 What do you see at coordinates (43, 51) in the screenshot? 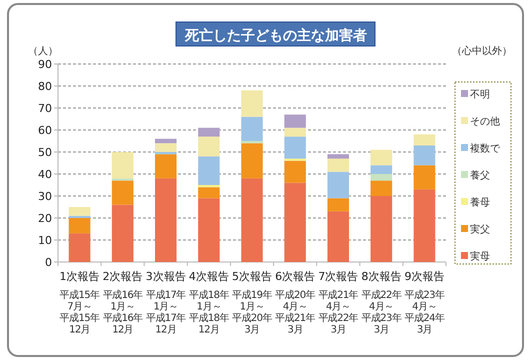
I see `y-axis-title: （人）` at bounding box center [43, 51].